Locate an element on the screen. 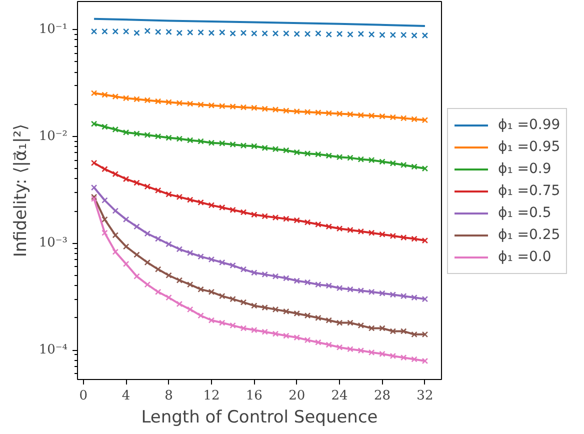 Image resolution: width=584 pixels, height=434 pixels. y-tick-label: 10⁻² is located at coordinates (53, 136).